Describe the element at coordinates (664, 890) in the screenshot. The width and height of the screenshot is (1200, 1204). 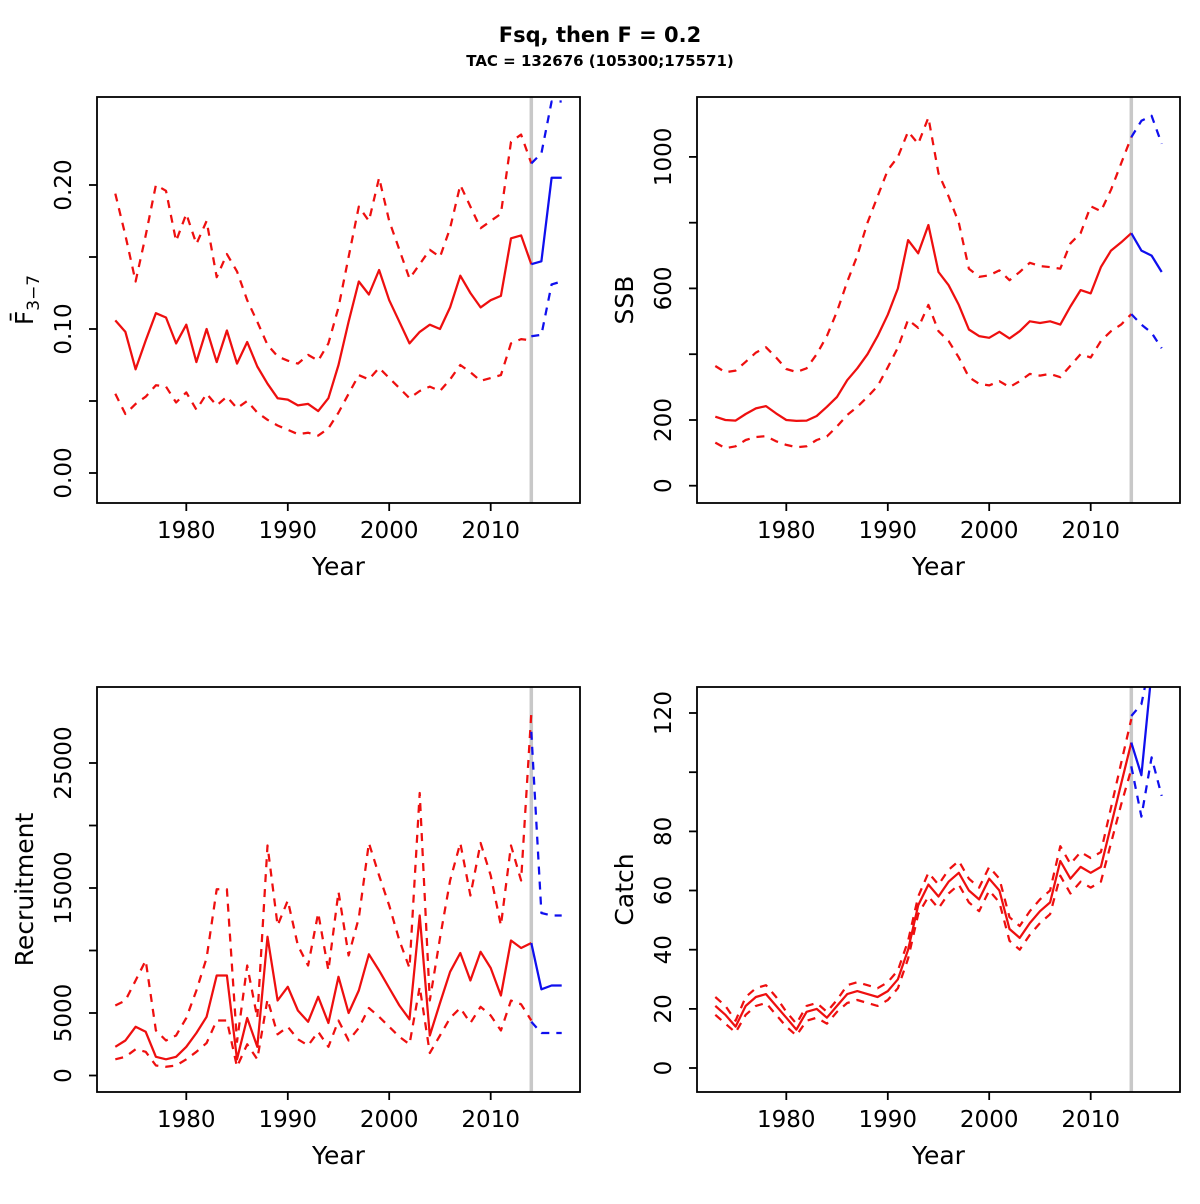
I see `y-tick-label: 60` at that location.